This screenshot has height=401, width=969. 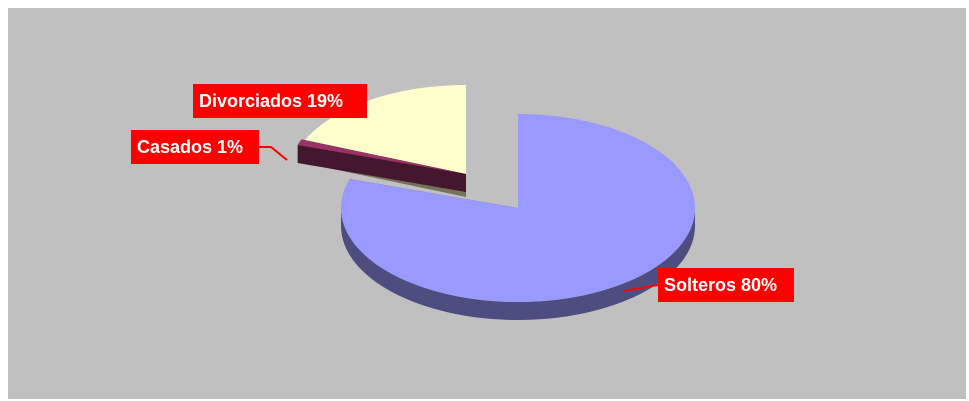 I want to click on data-label-casados: Casados 1%, so click(x=209, y=147).